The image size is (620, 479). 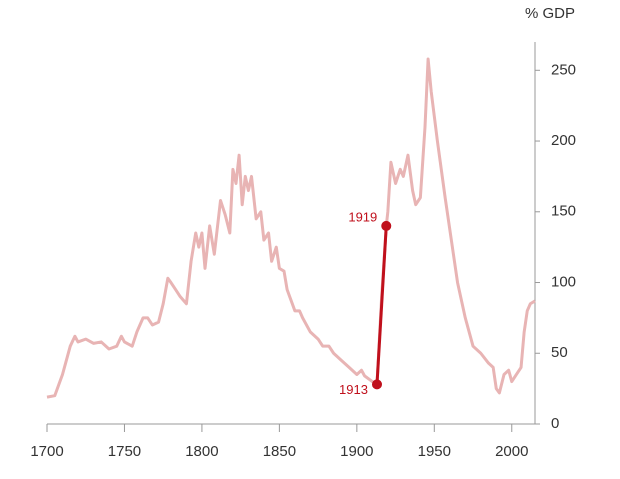 I want to click on y-tick-label: 100, so click(x=563, y=281).